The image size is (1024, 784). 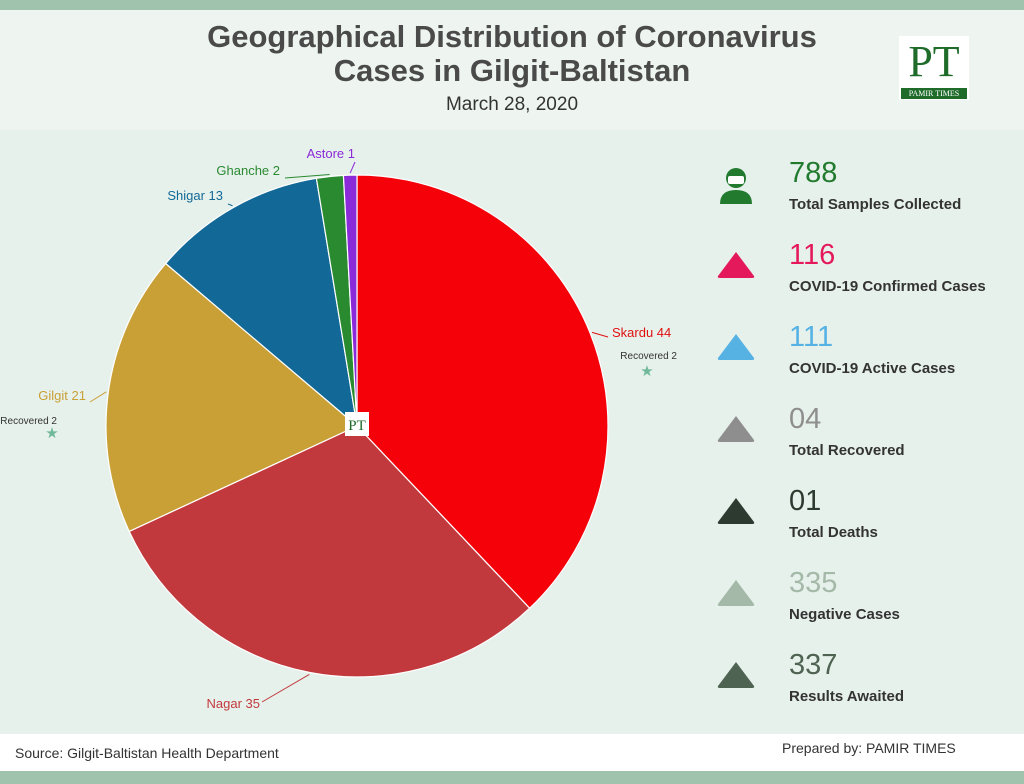 What do you see at coordinates (813, 665) in the screenshot?
I see `stat-value: 337` at bounding box center [813, 665].